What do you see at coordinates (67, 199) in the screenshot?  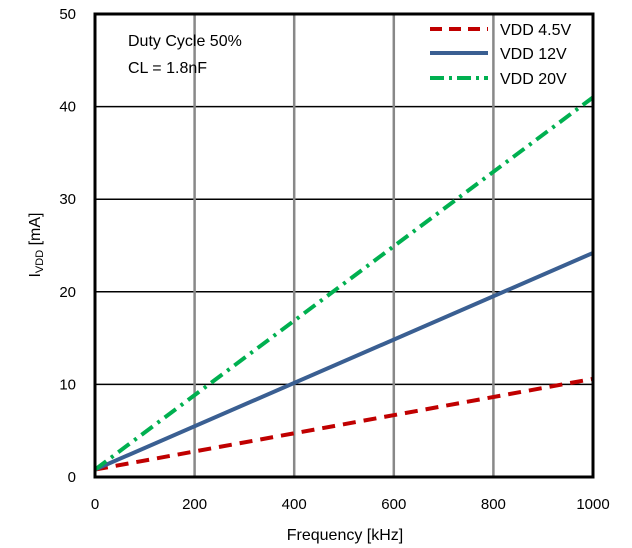 I see `y-tick-30: 30` at bounding box center [67, 199].